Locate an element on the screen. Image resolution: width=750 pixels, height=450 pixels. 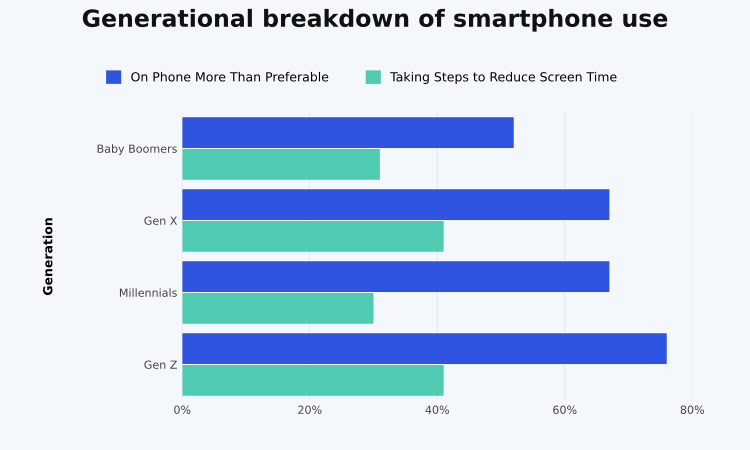
x-tick-label: 40% is located at coordinates (437, 410).